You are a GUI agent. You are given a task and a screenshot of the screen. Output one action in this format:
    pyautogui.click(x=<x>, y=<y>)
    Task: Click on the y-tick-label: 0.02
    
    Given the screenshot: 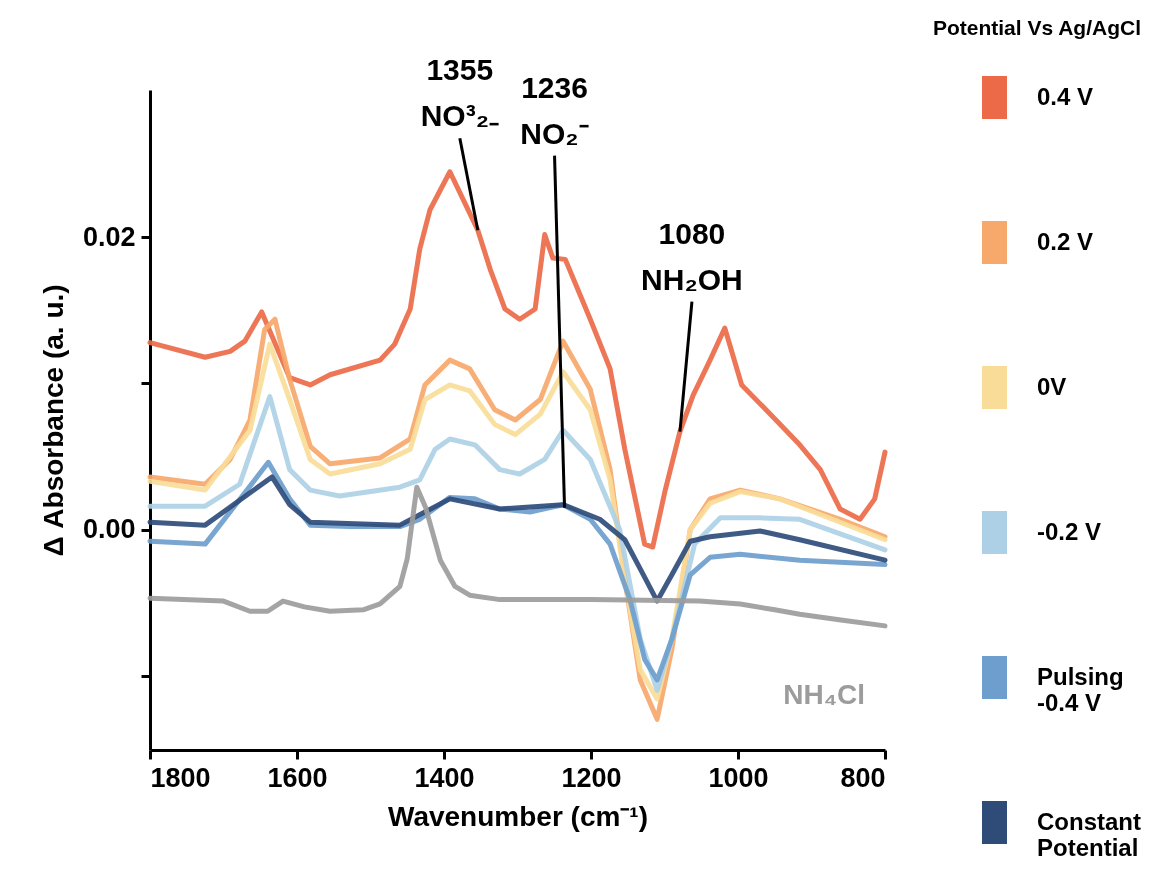 What is the action you would take?
    pyautogui.click(x=109, y=236)
    